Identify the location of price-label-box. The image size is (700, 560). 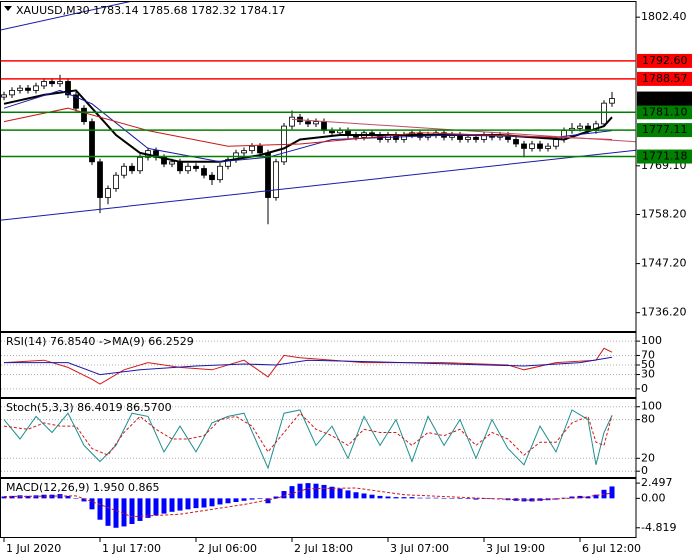
(664, 98).